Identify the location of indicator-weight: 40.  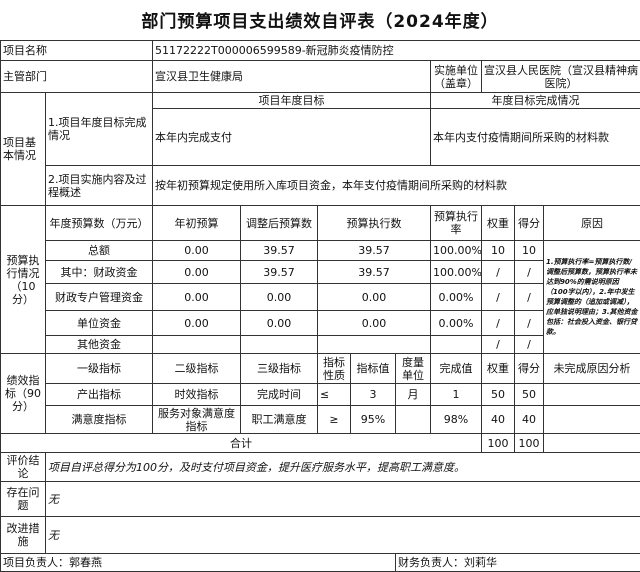
(498, 420).